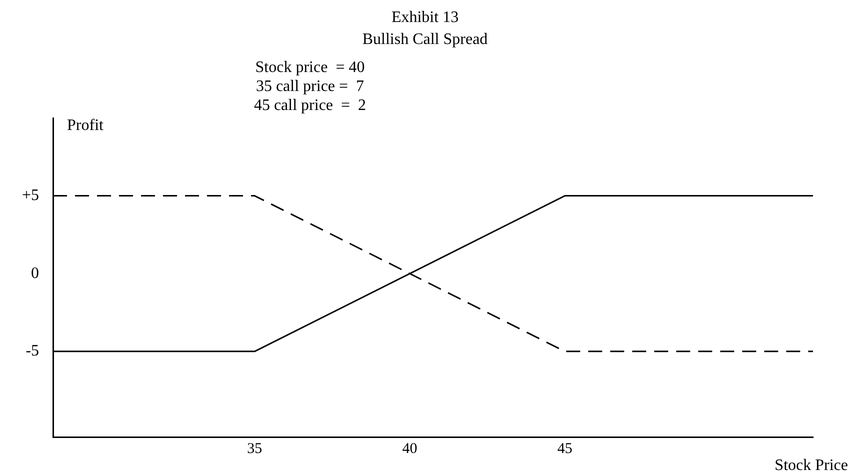 The height and width of the screenshot is (475, 851). What do you see at coordinates (310, 105) in the screenshot?
I see `text: 45 call price = 2` at bounding box center [310, 105].